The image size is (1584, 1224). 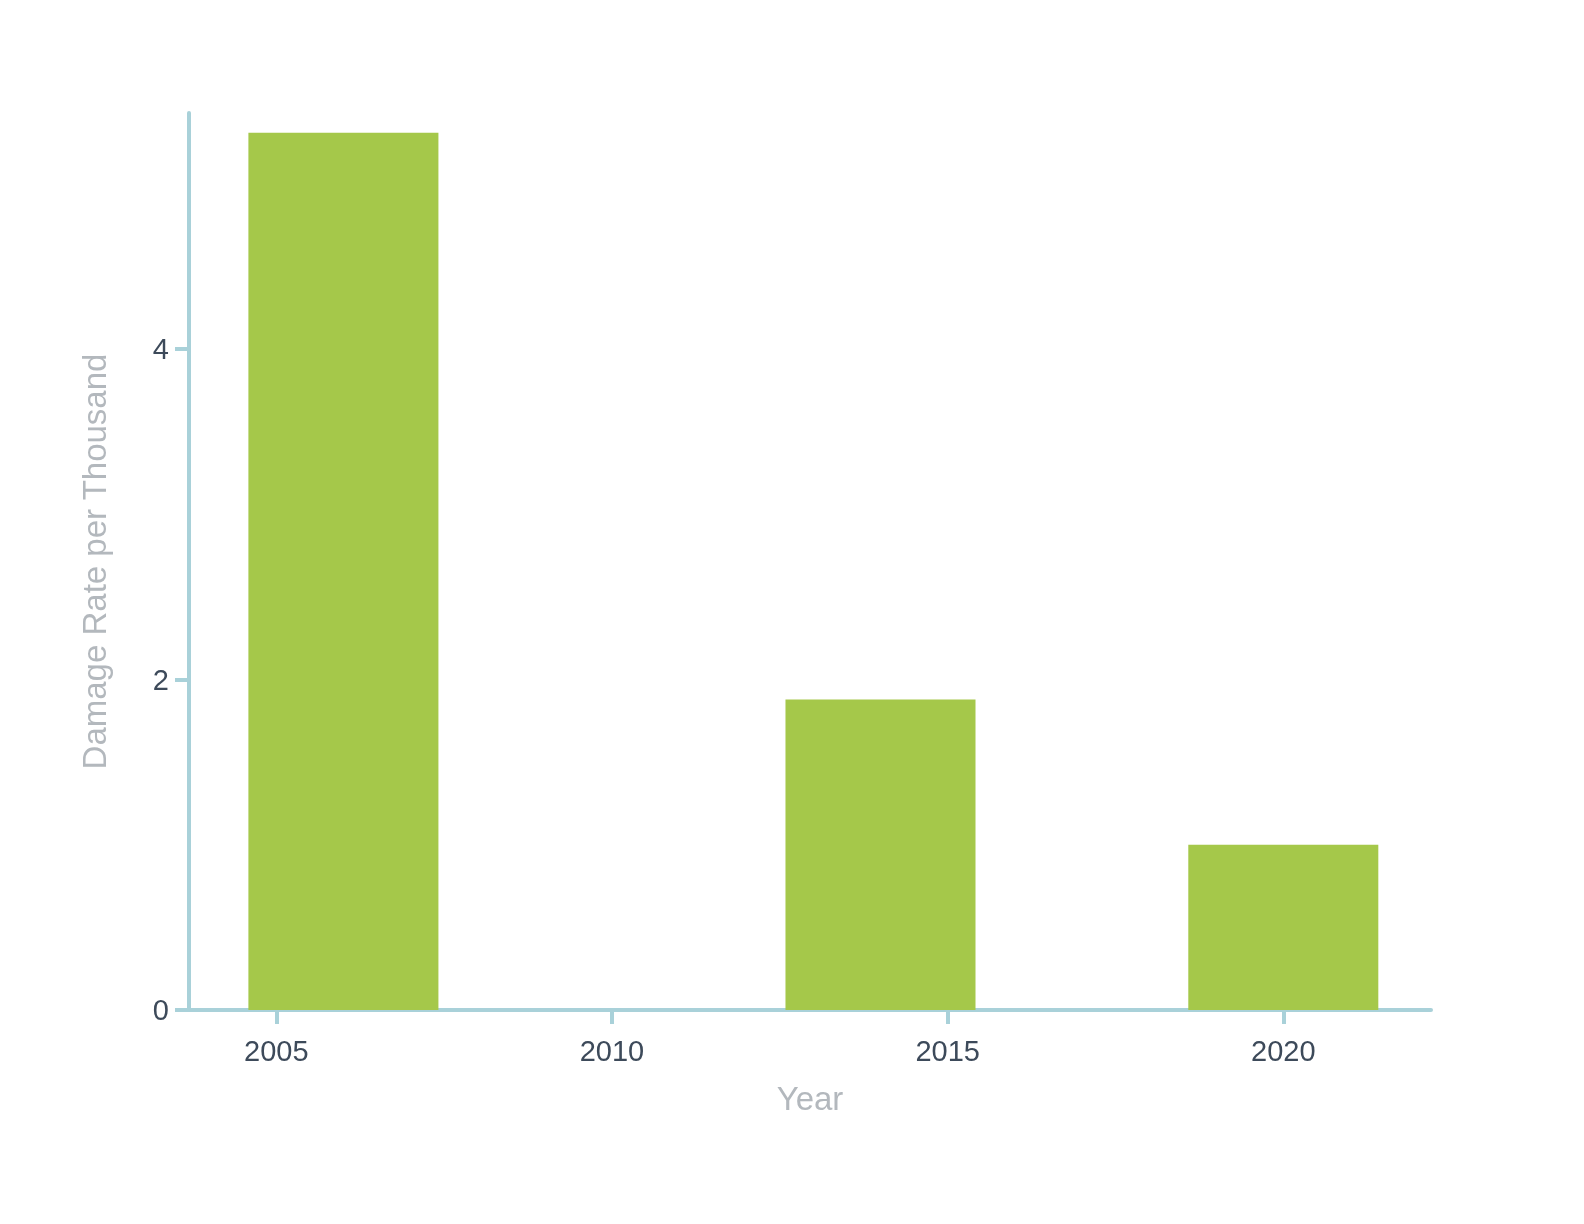 I want to click on x-tick-label: 2015, so click(x=947, y=1050).